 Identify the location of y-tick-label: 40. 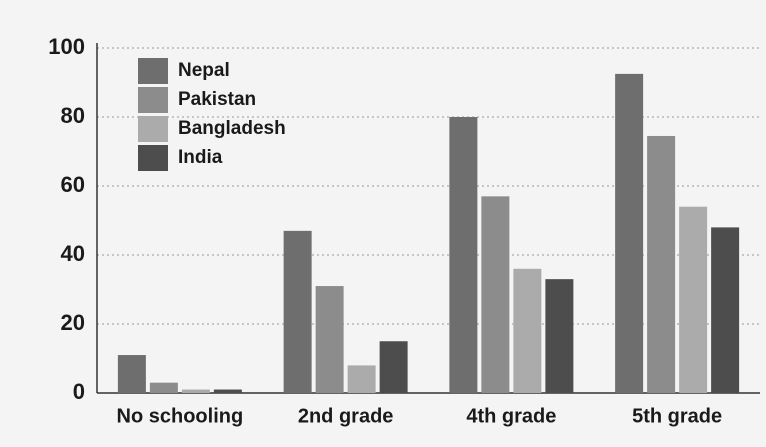
(73, 253).